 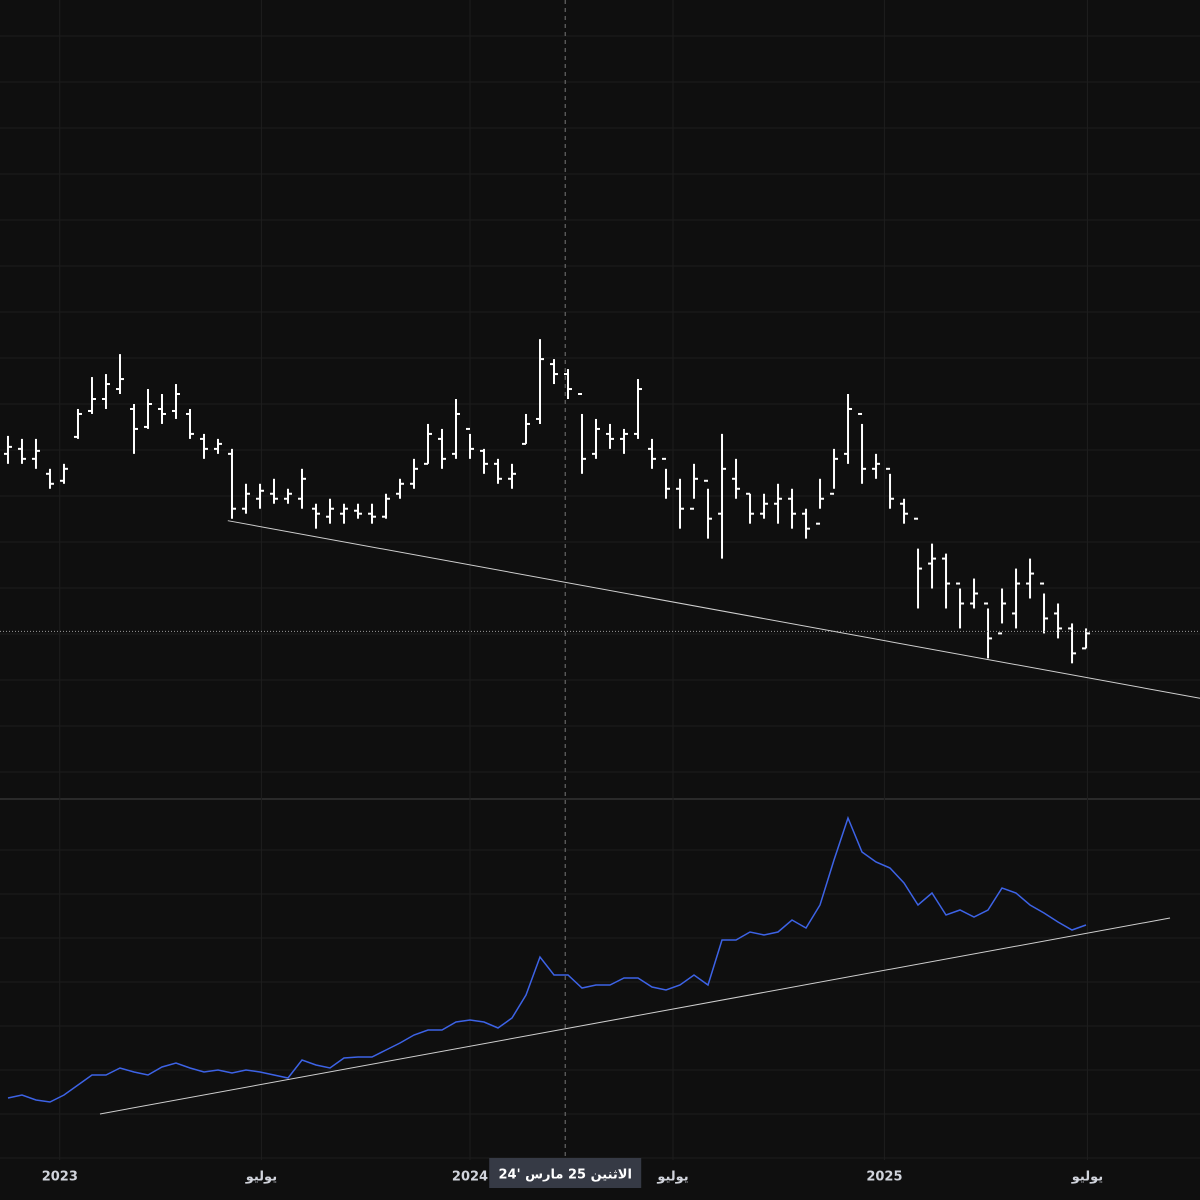 What do you see at coordinates (470, 1177) in the screenshot?
I see `x-tick-label: 2024` at bounding box center [470, 1177].